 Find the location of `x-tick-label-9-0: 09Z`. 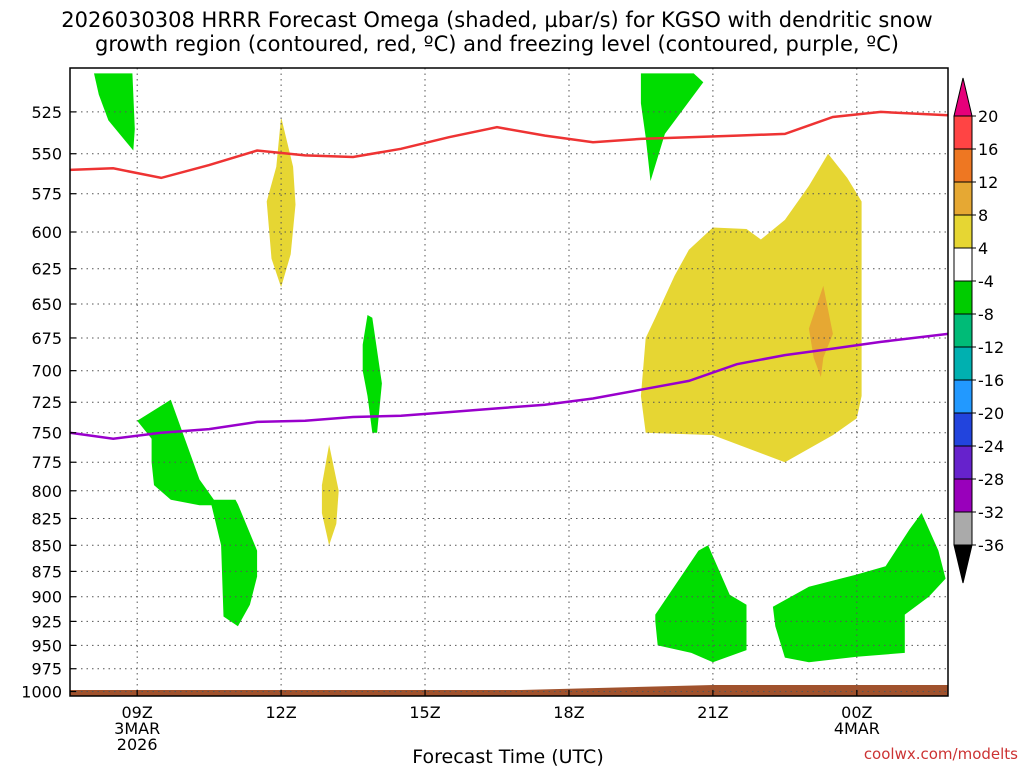

x-tick-label-9-0: 09Z is located at coordinates (137, 712).